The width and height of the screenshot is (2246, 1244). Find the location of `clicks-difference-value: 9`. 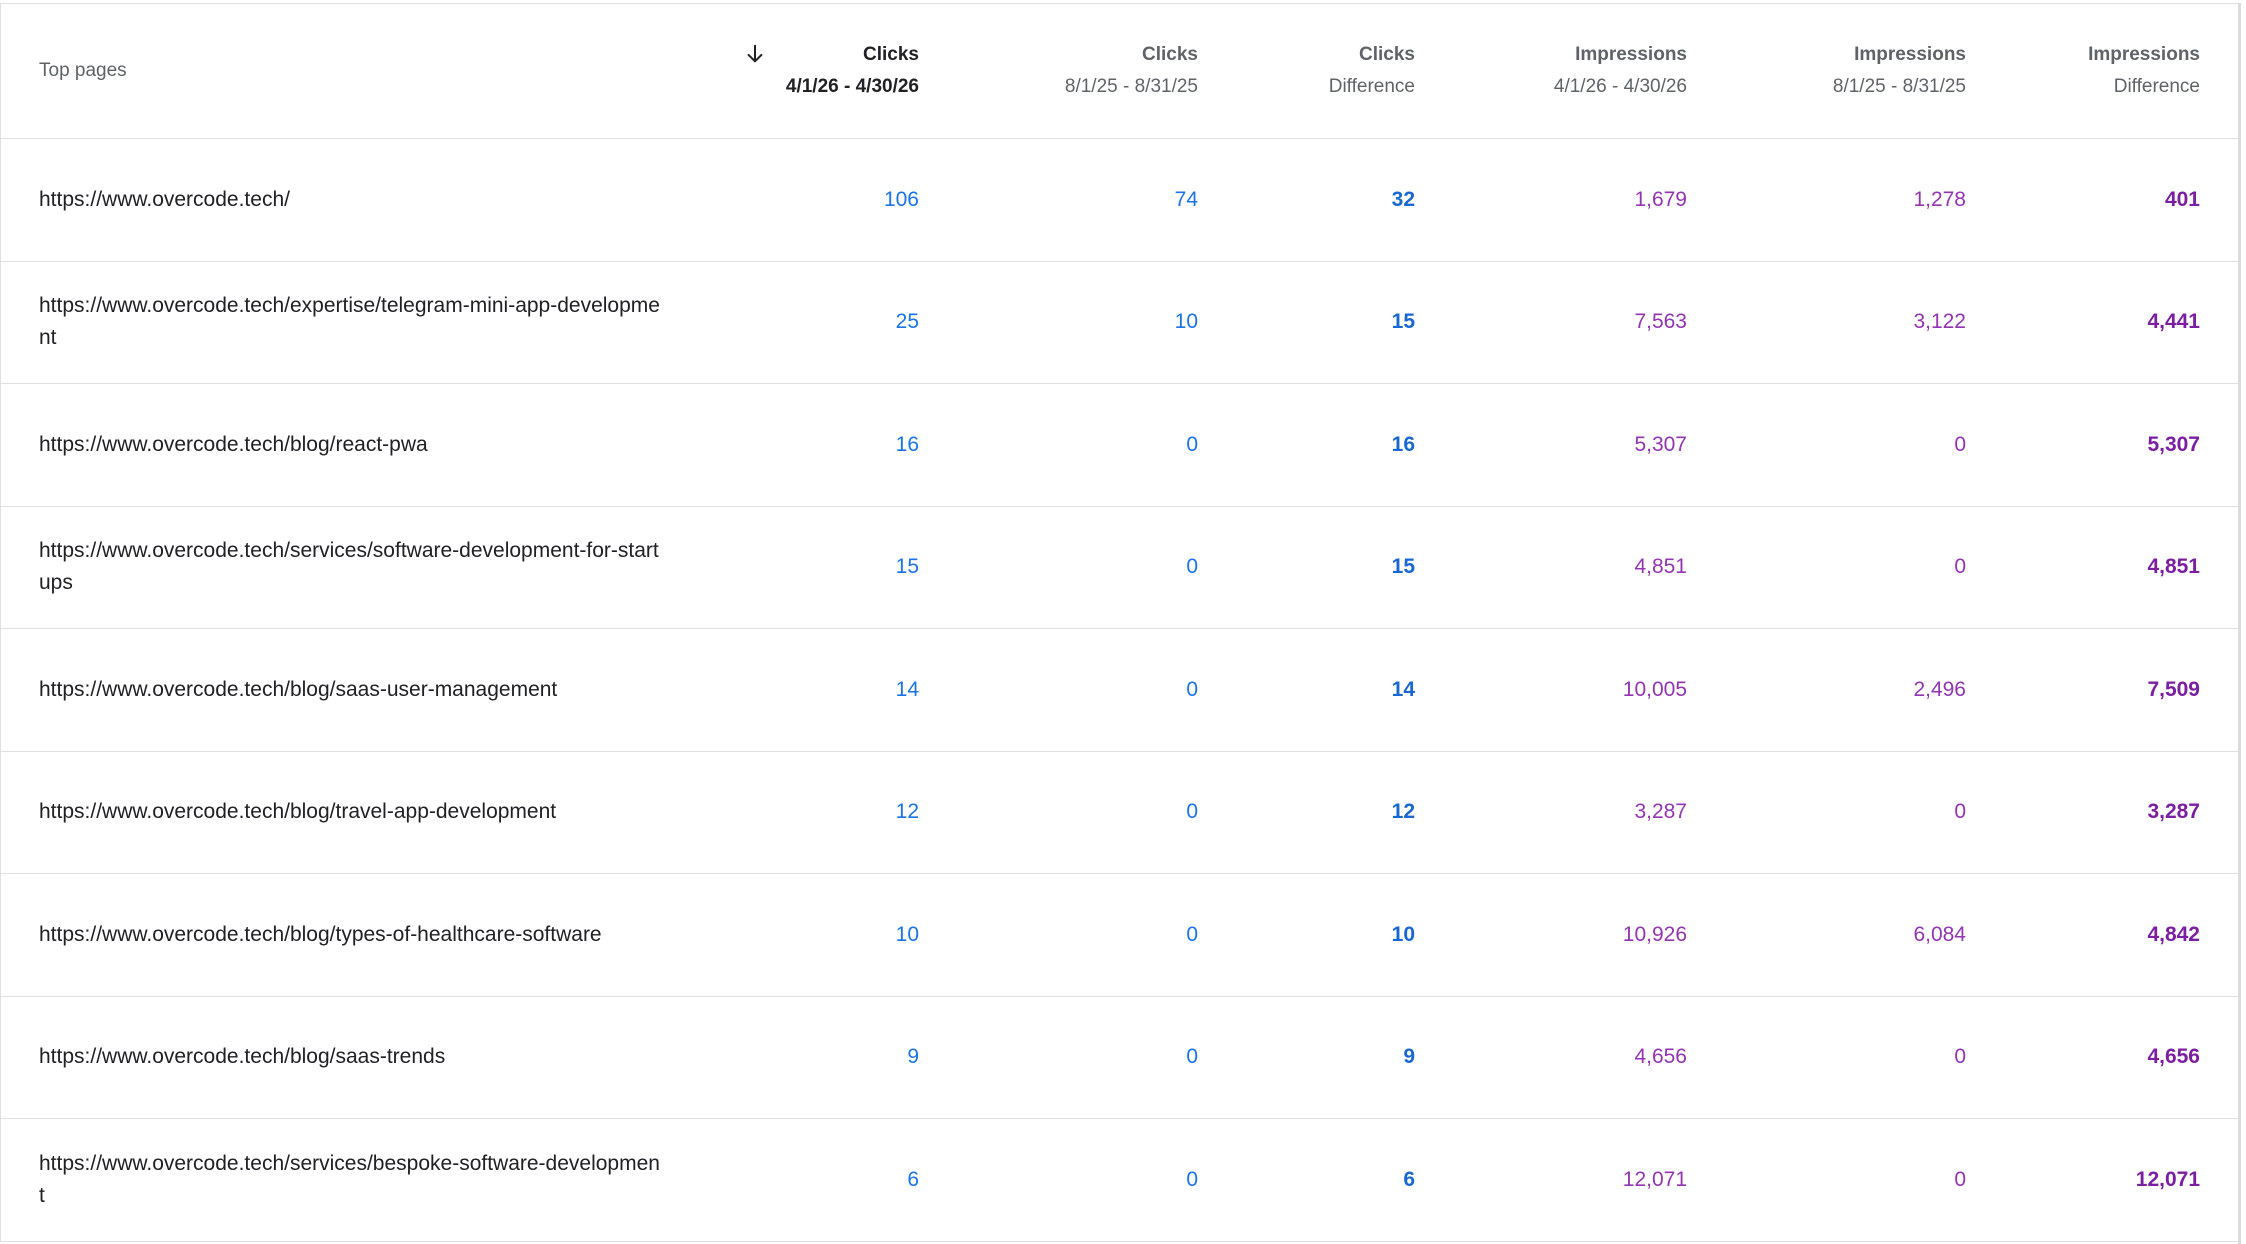

clicks-difference-value: 9 is located at coordinates (1409, 1057).